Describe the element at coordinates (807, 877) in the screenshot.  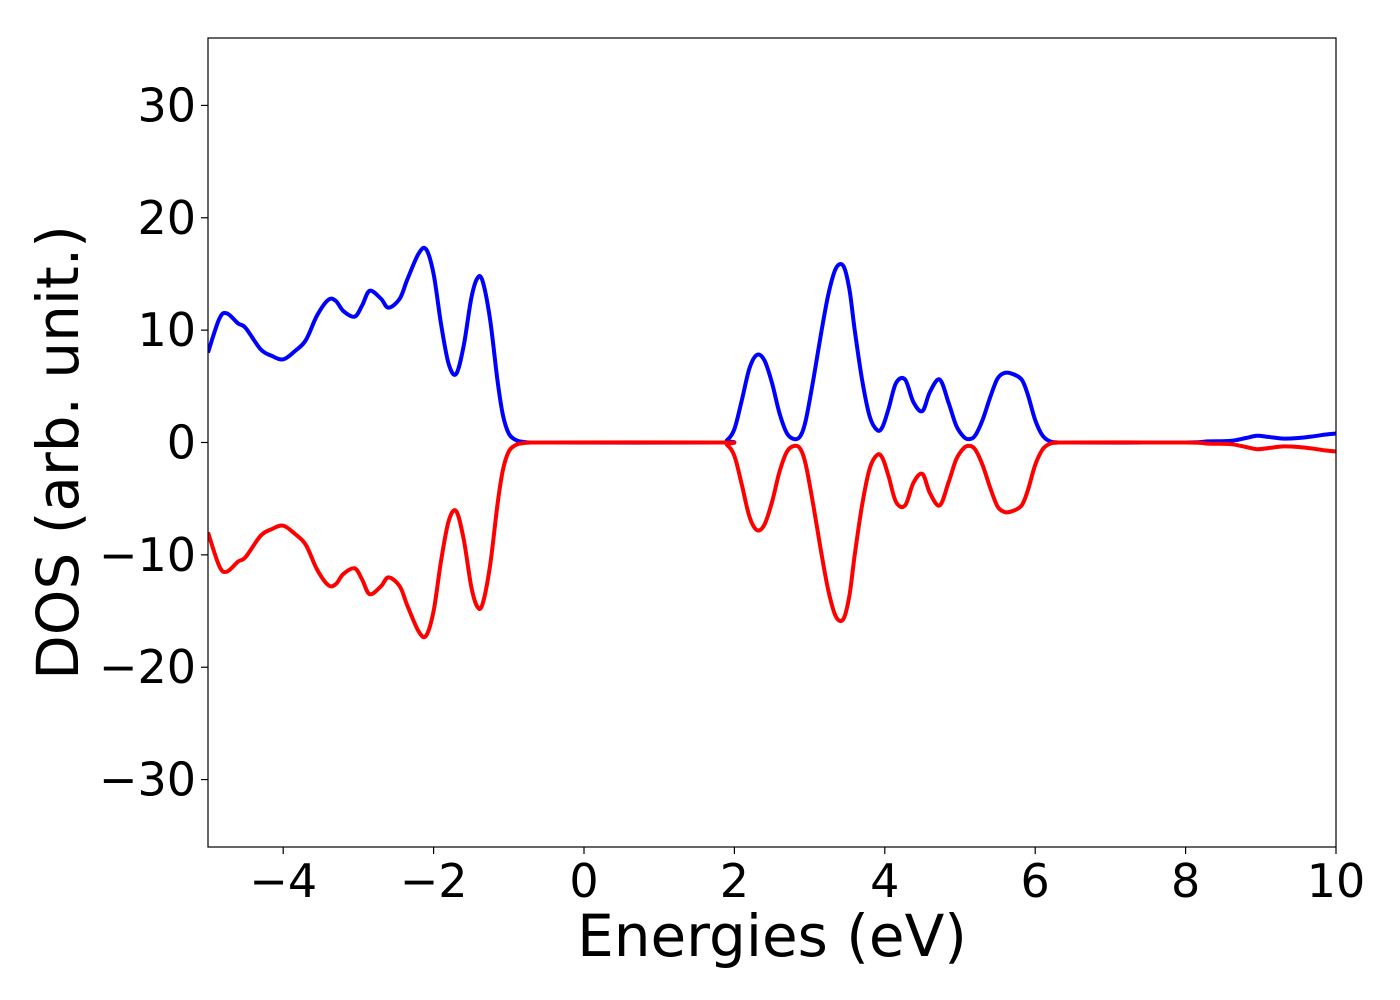
I see `x-axis-ticks: −4 −2 0 2 4 6 8 10` at that location.